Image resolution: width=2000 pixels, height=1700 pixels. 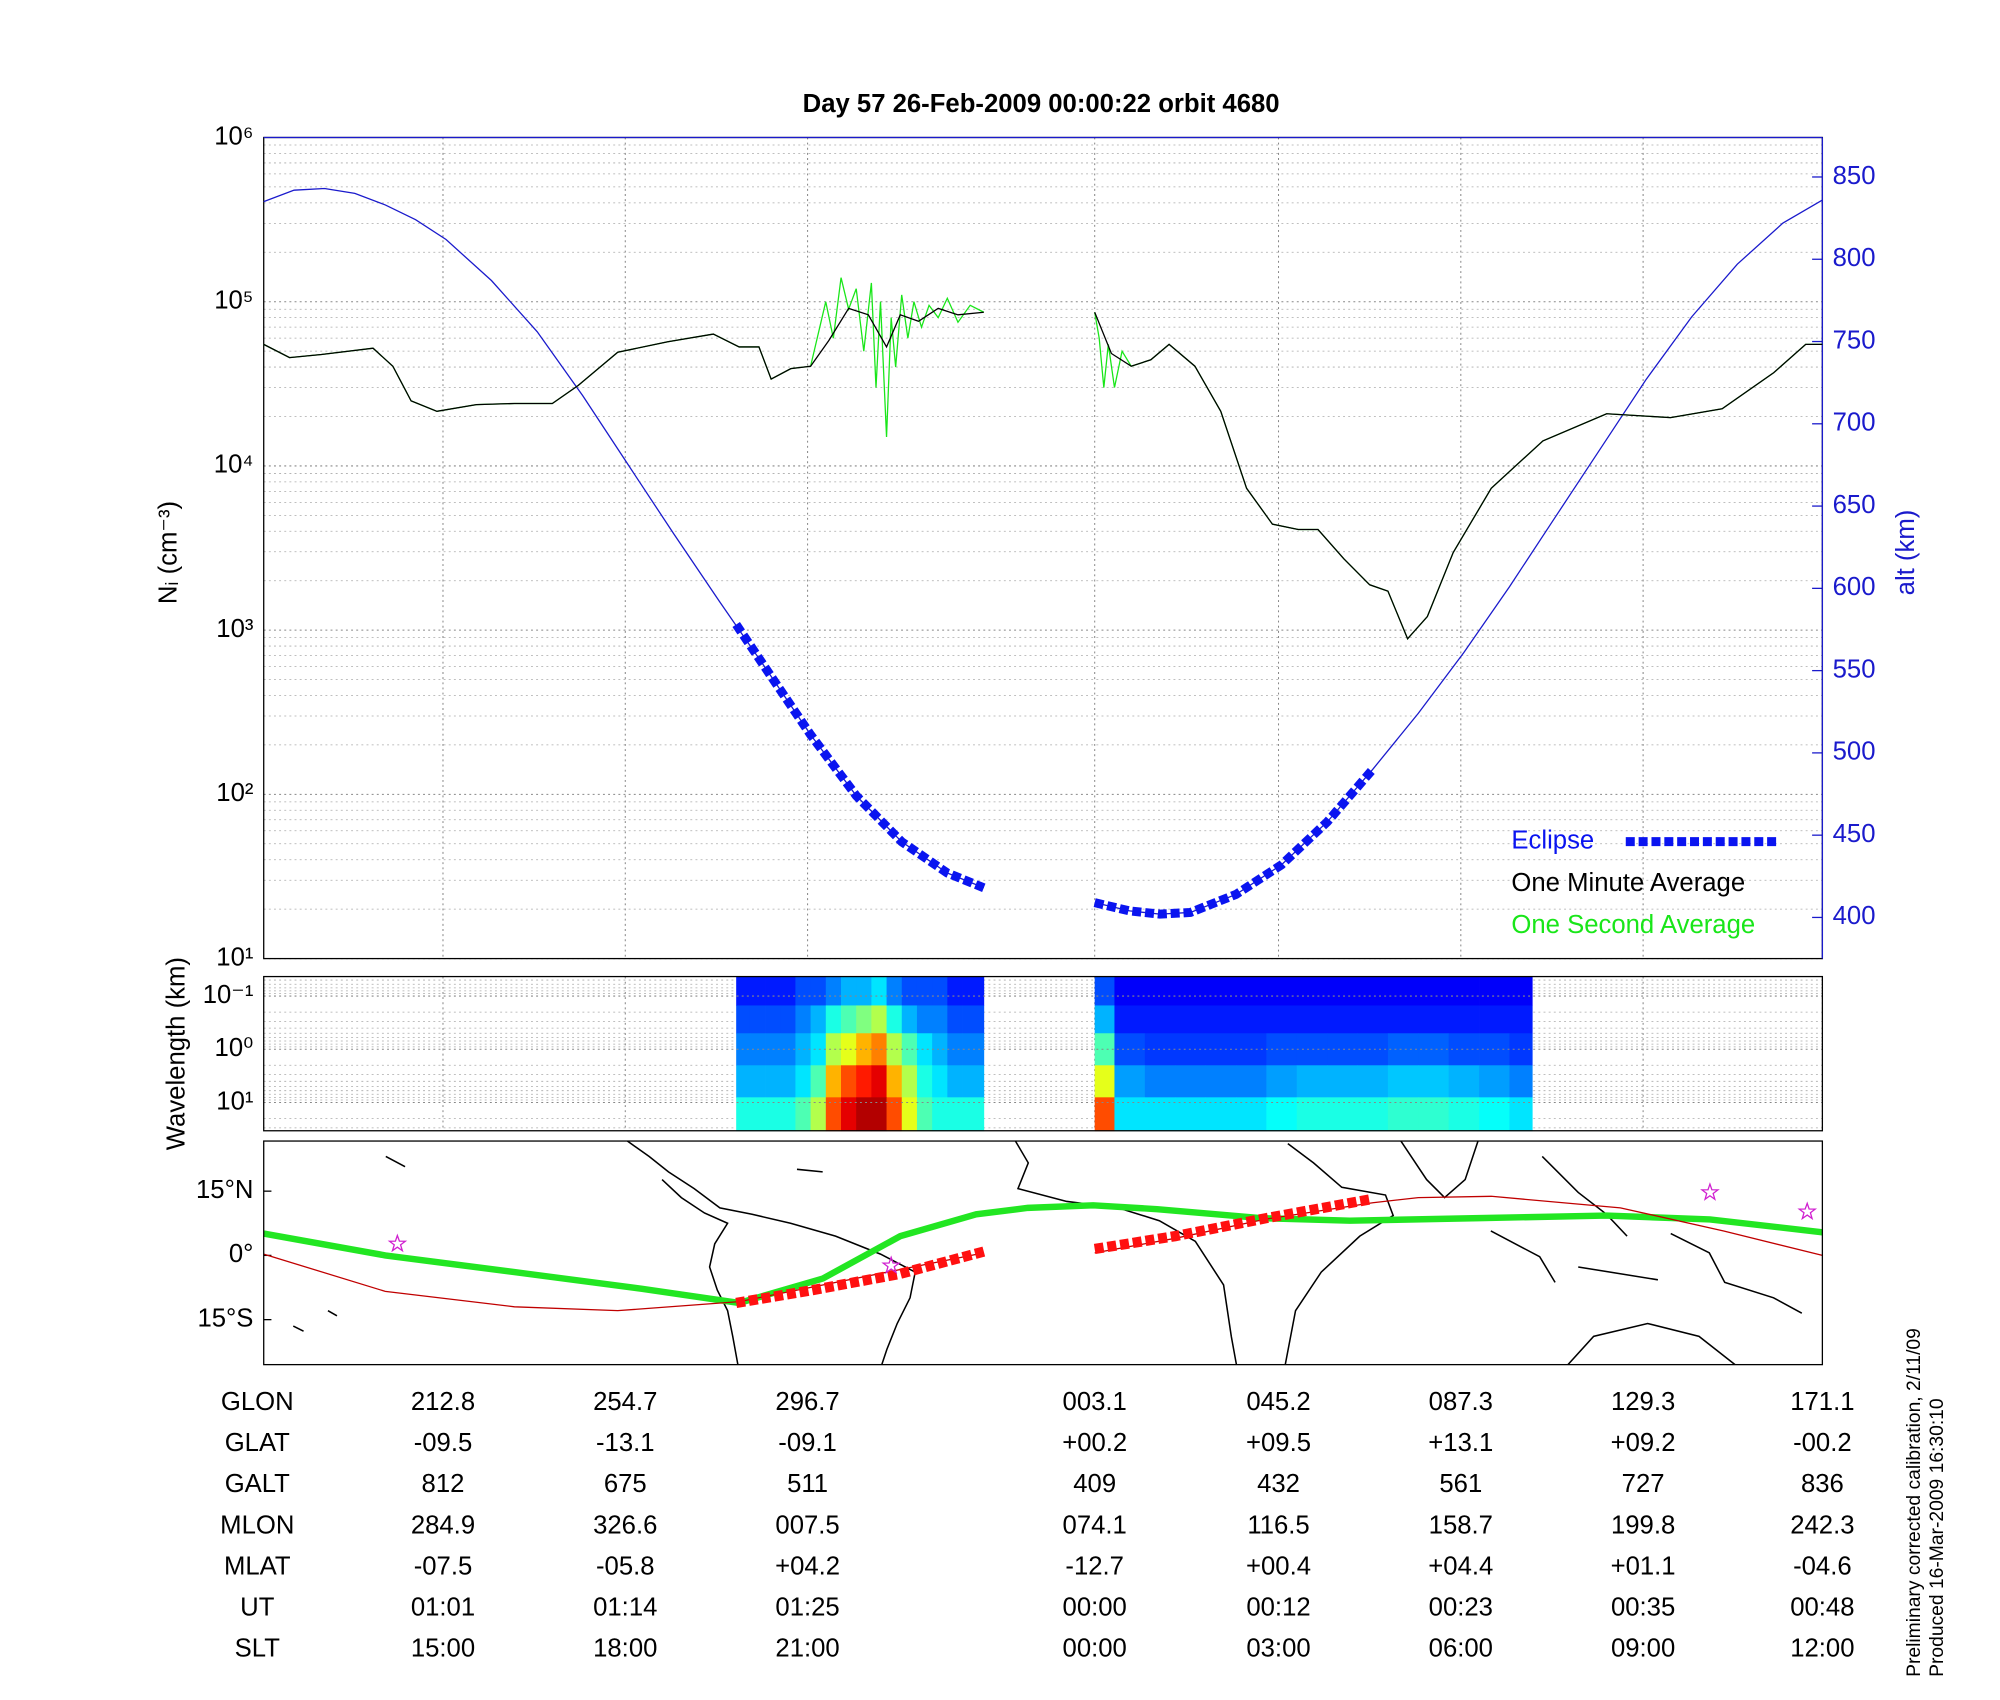 What do you see at coordinates (1460, 1484) in the screenshot?
I see `table-cell: 561` at bounding box center [1460, 1484].